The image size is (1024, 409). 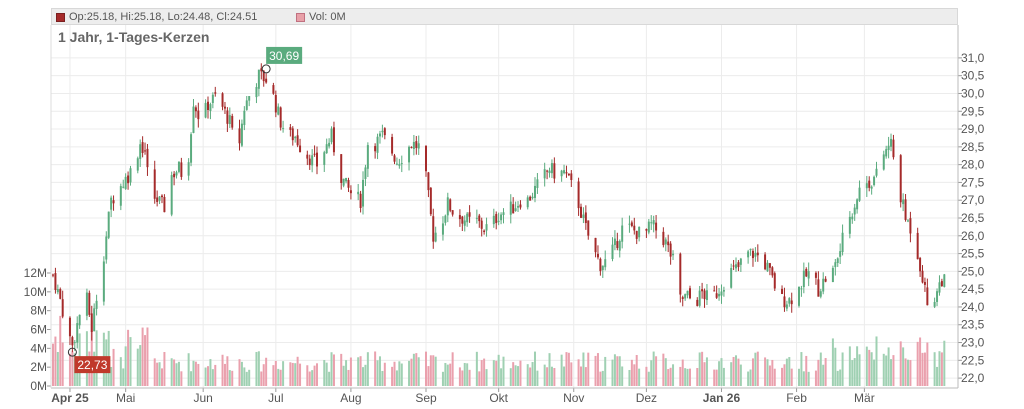 I want to click on low-label-box, so click(x=92, y=365).